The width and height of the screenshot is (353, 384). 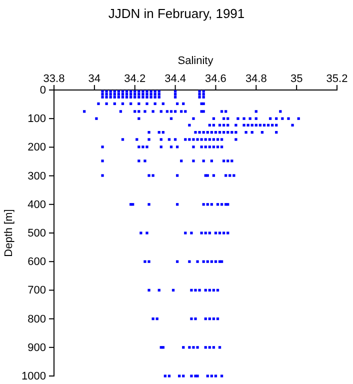 What do you see at coordinates (296, 79) in the screenshot?
I see `x-tick-label: 35` at bounding box center [296, 79].